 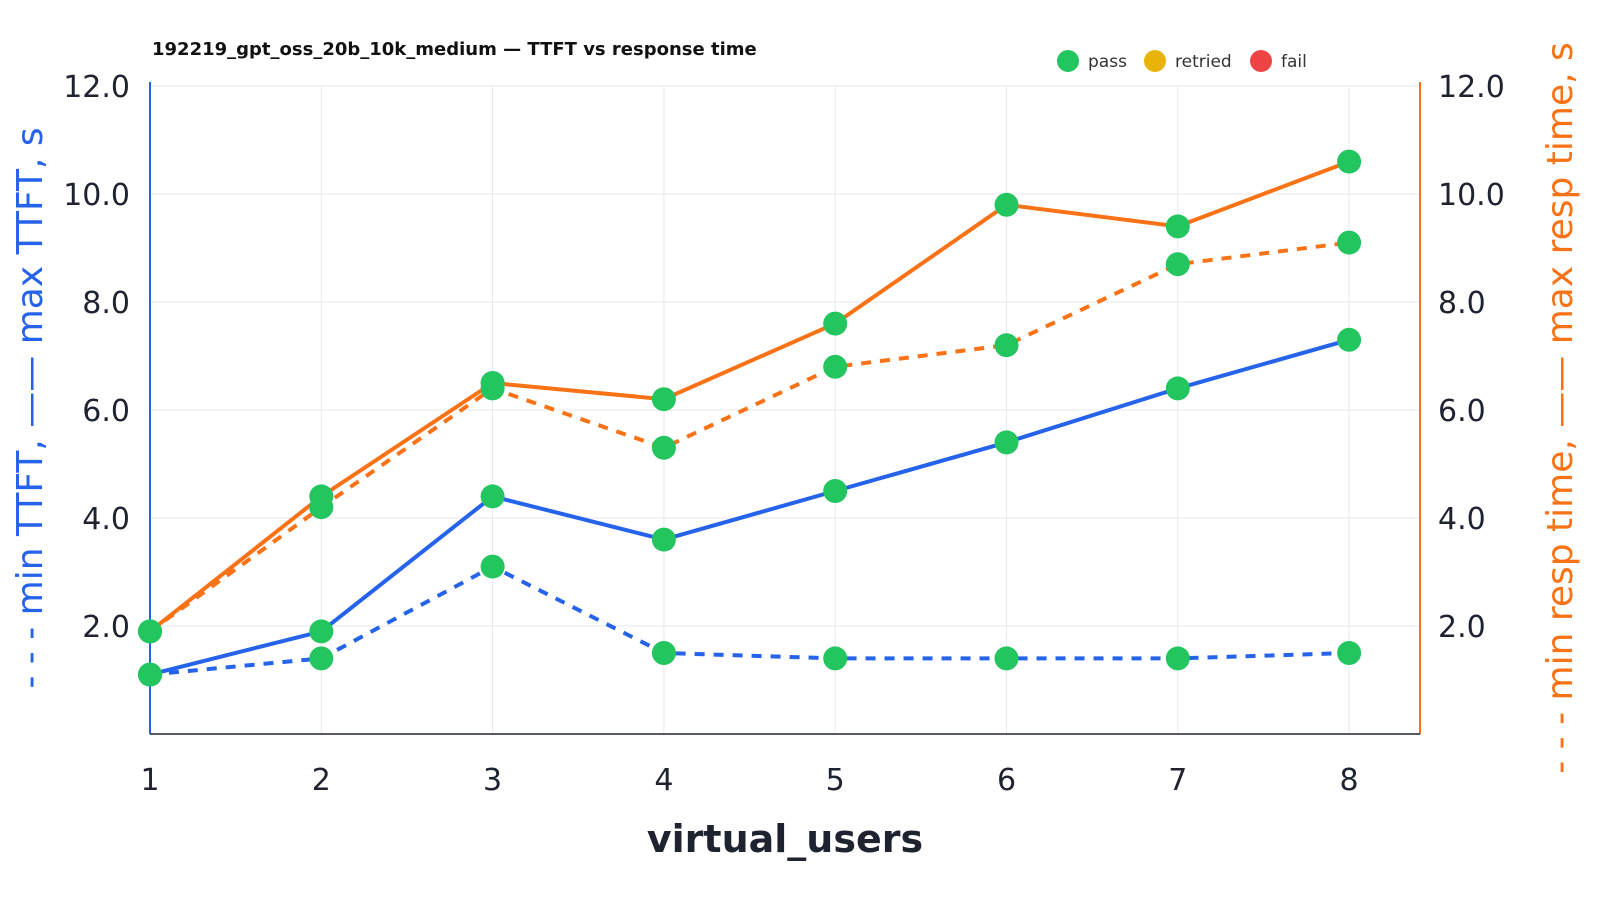 What do you see at coordinates (1471, 357) in the screenshot?
I see `right-y-ticks: 2.0 4.0 6.0 8.0 10.0 12.0` at bounding box center [1471, 357].